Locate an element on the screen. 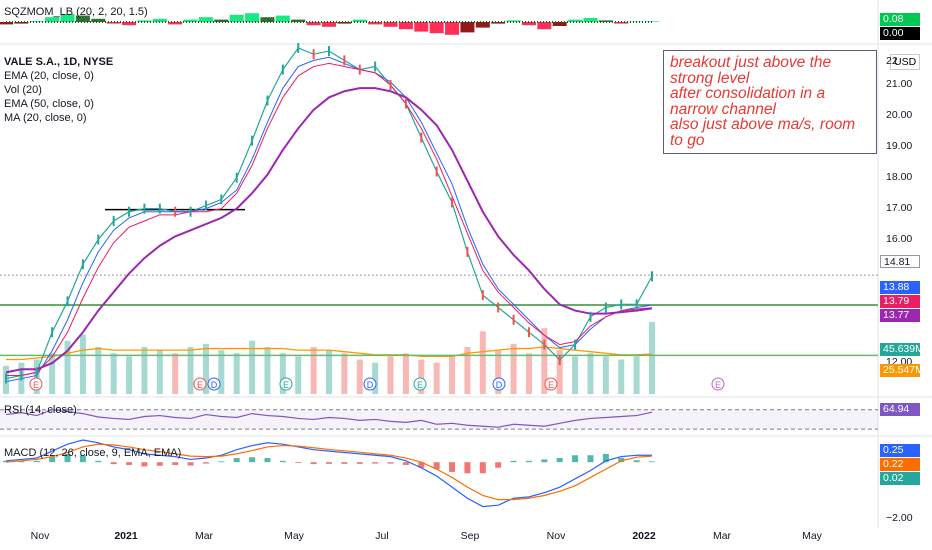 The width and height of the screenshot is (932, 550). value-tag: 0.25 is located at coordinates (900, 450).